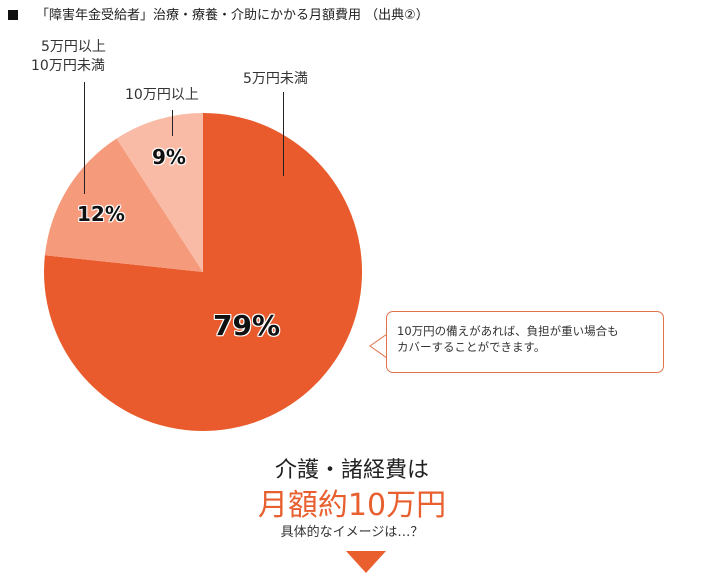  I want to click on summary-heading: 介護・諸経費は, so click(351, 470).